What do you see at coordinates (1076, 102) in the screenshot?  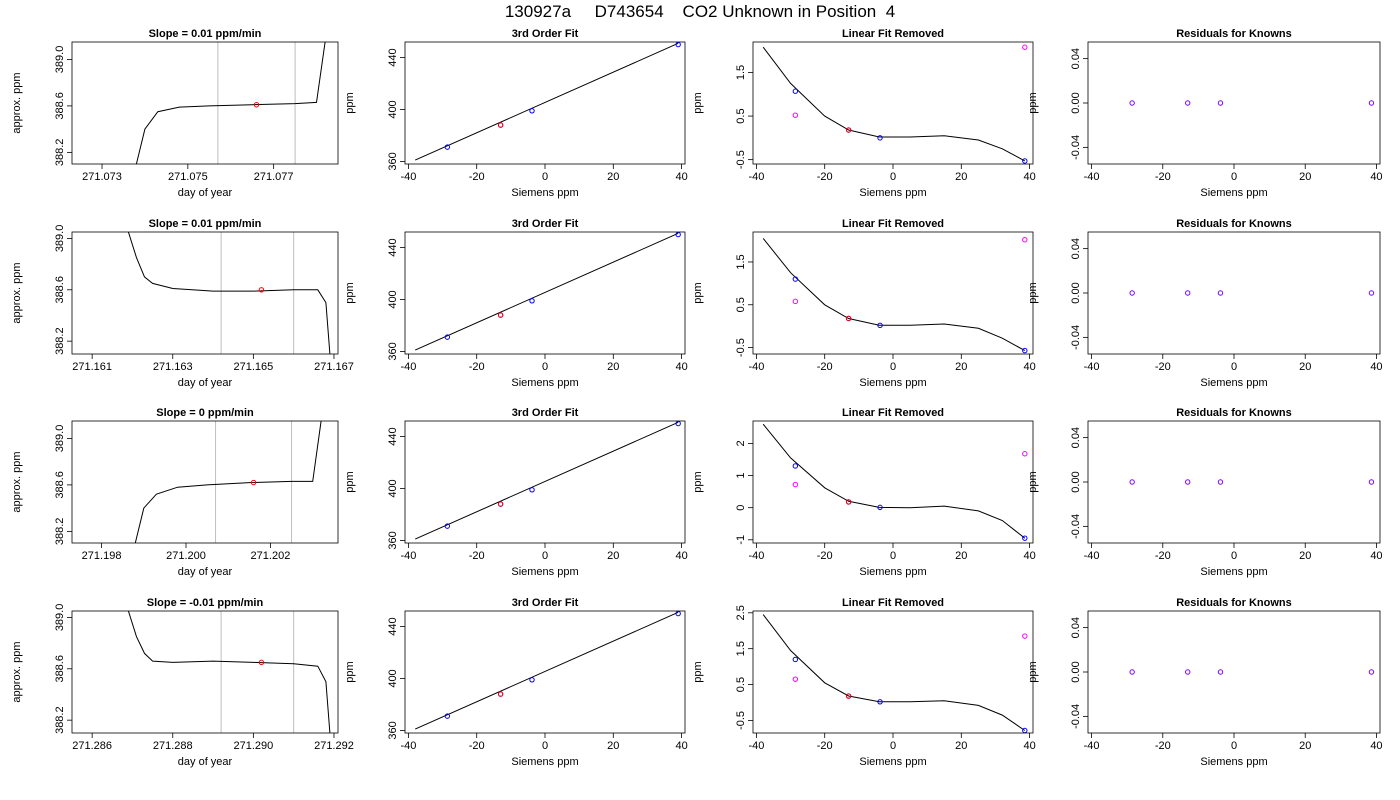 I see `y-tick-label: 0.00` at bounding box center [1076, 102].